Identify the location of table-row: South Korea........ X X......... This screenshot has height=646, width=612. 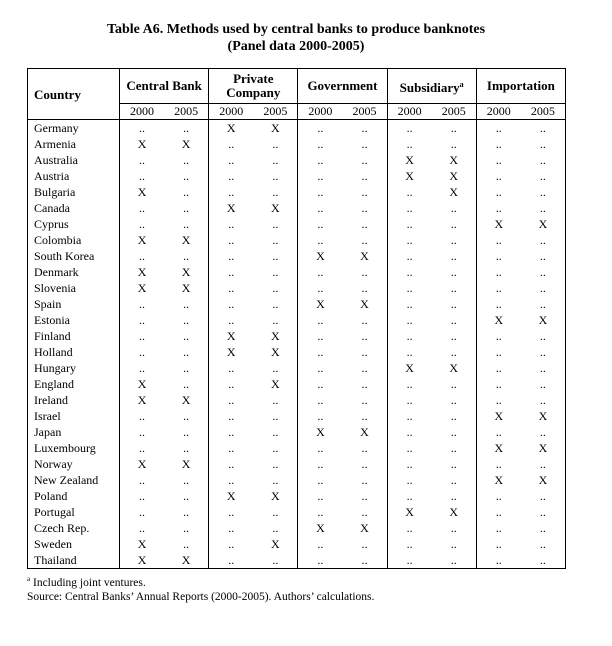
(297, 256).